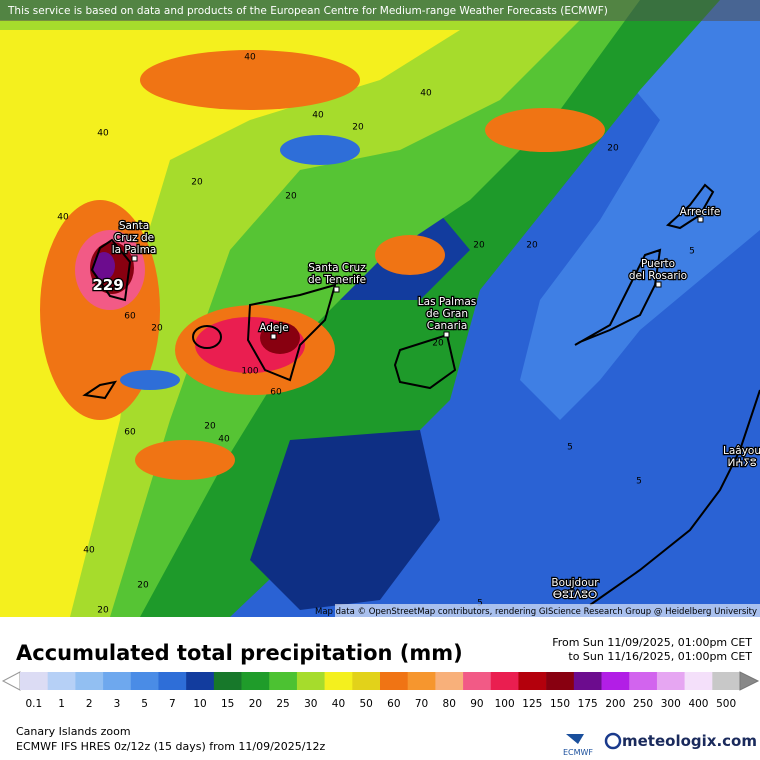  What do you see at coordinates (107, 285) in the screenshot?
I see `max-value: 229` at bounding box center [107, 285].